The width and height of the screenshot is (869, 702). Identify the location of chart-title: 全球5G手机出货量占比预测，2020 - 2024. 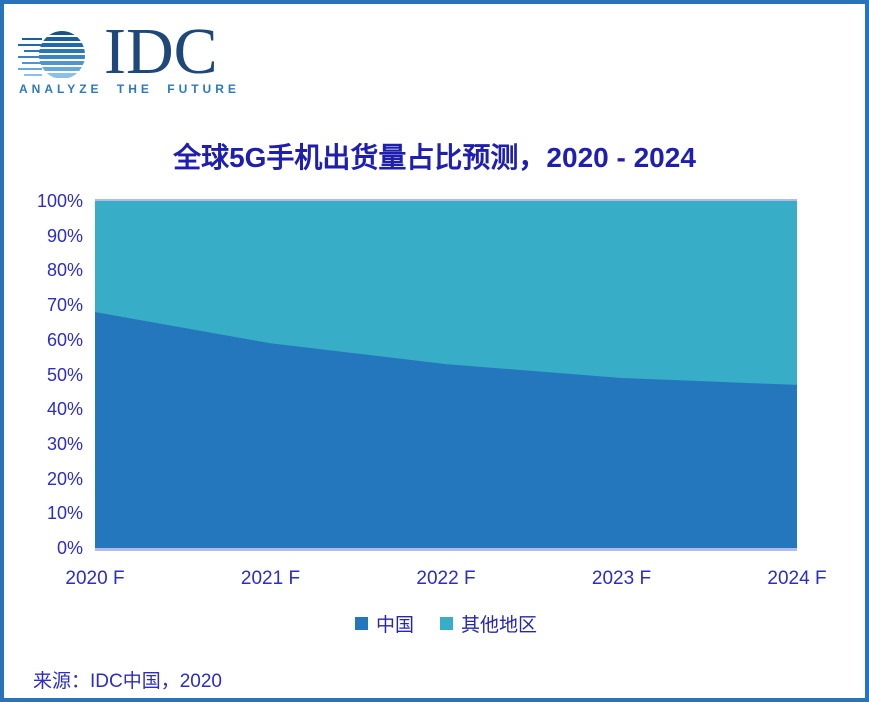
(434, 157).